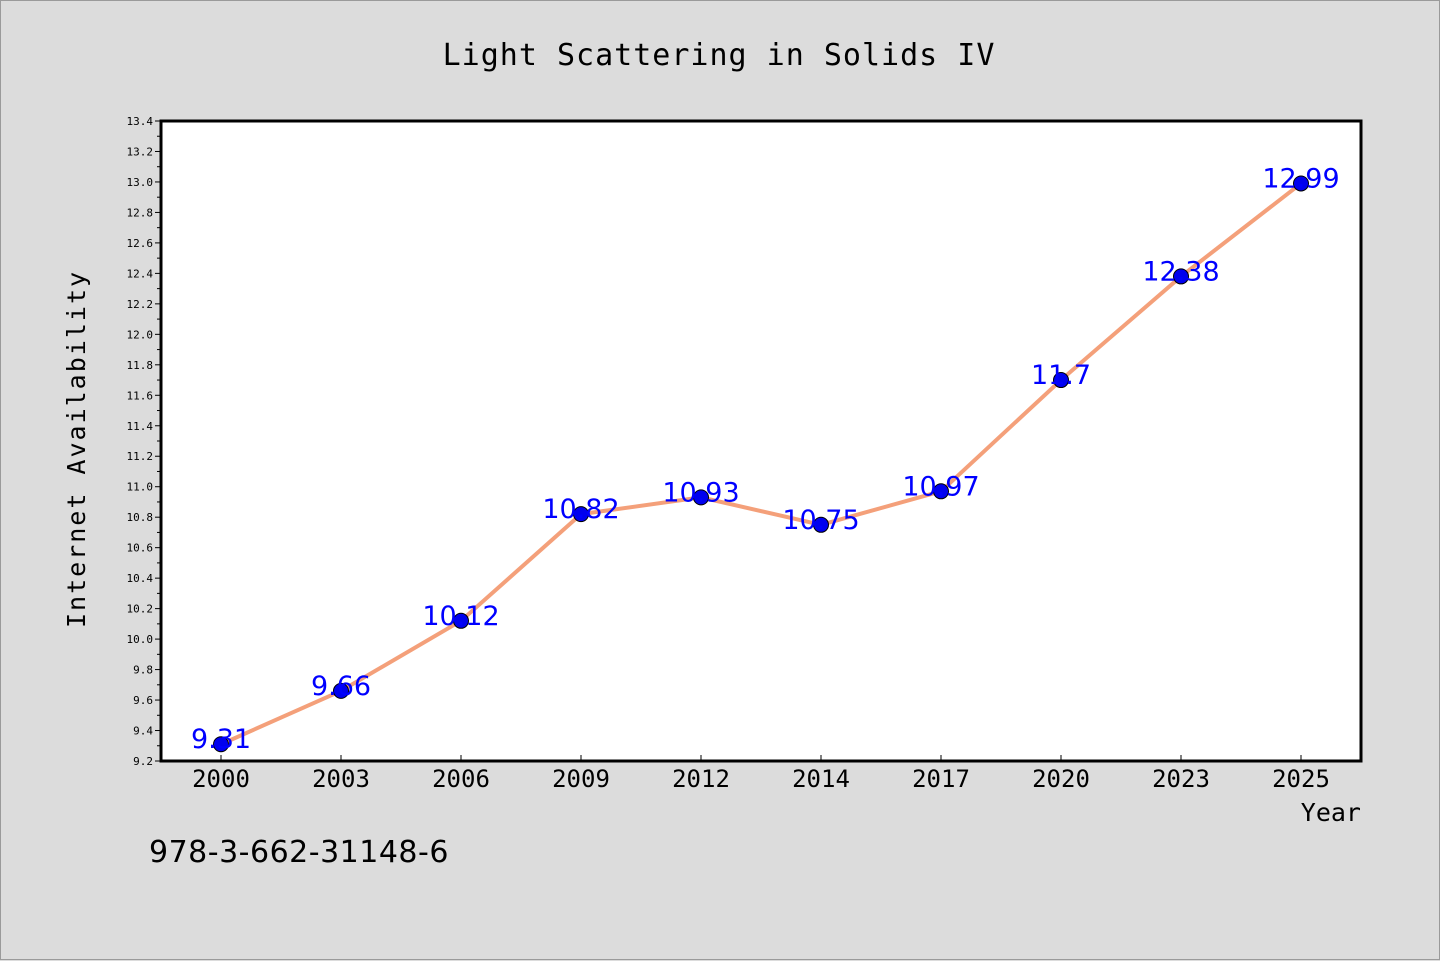 This screenshot has height=961, width=1440. I want to click on y-axis-label: Internet Availability, so click(76, 449).